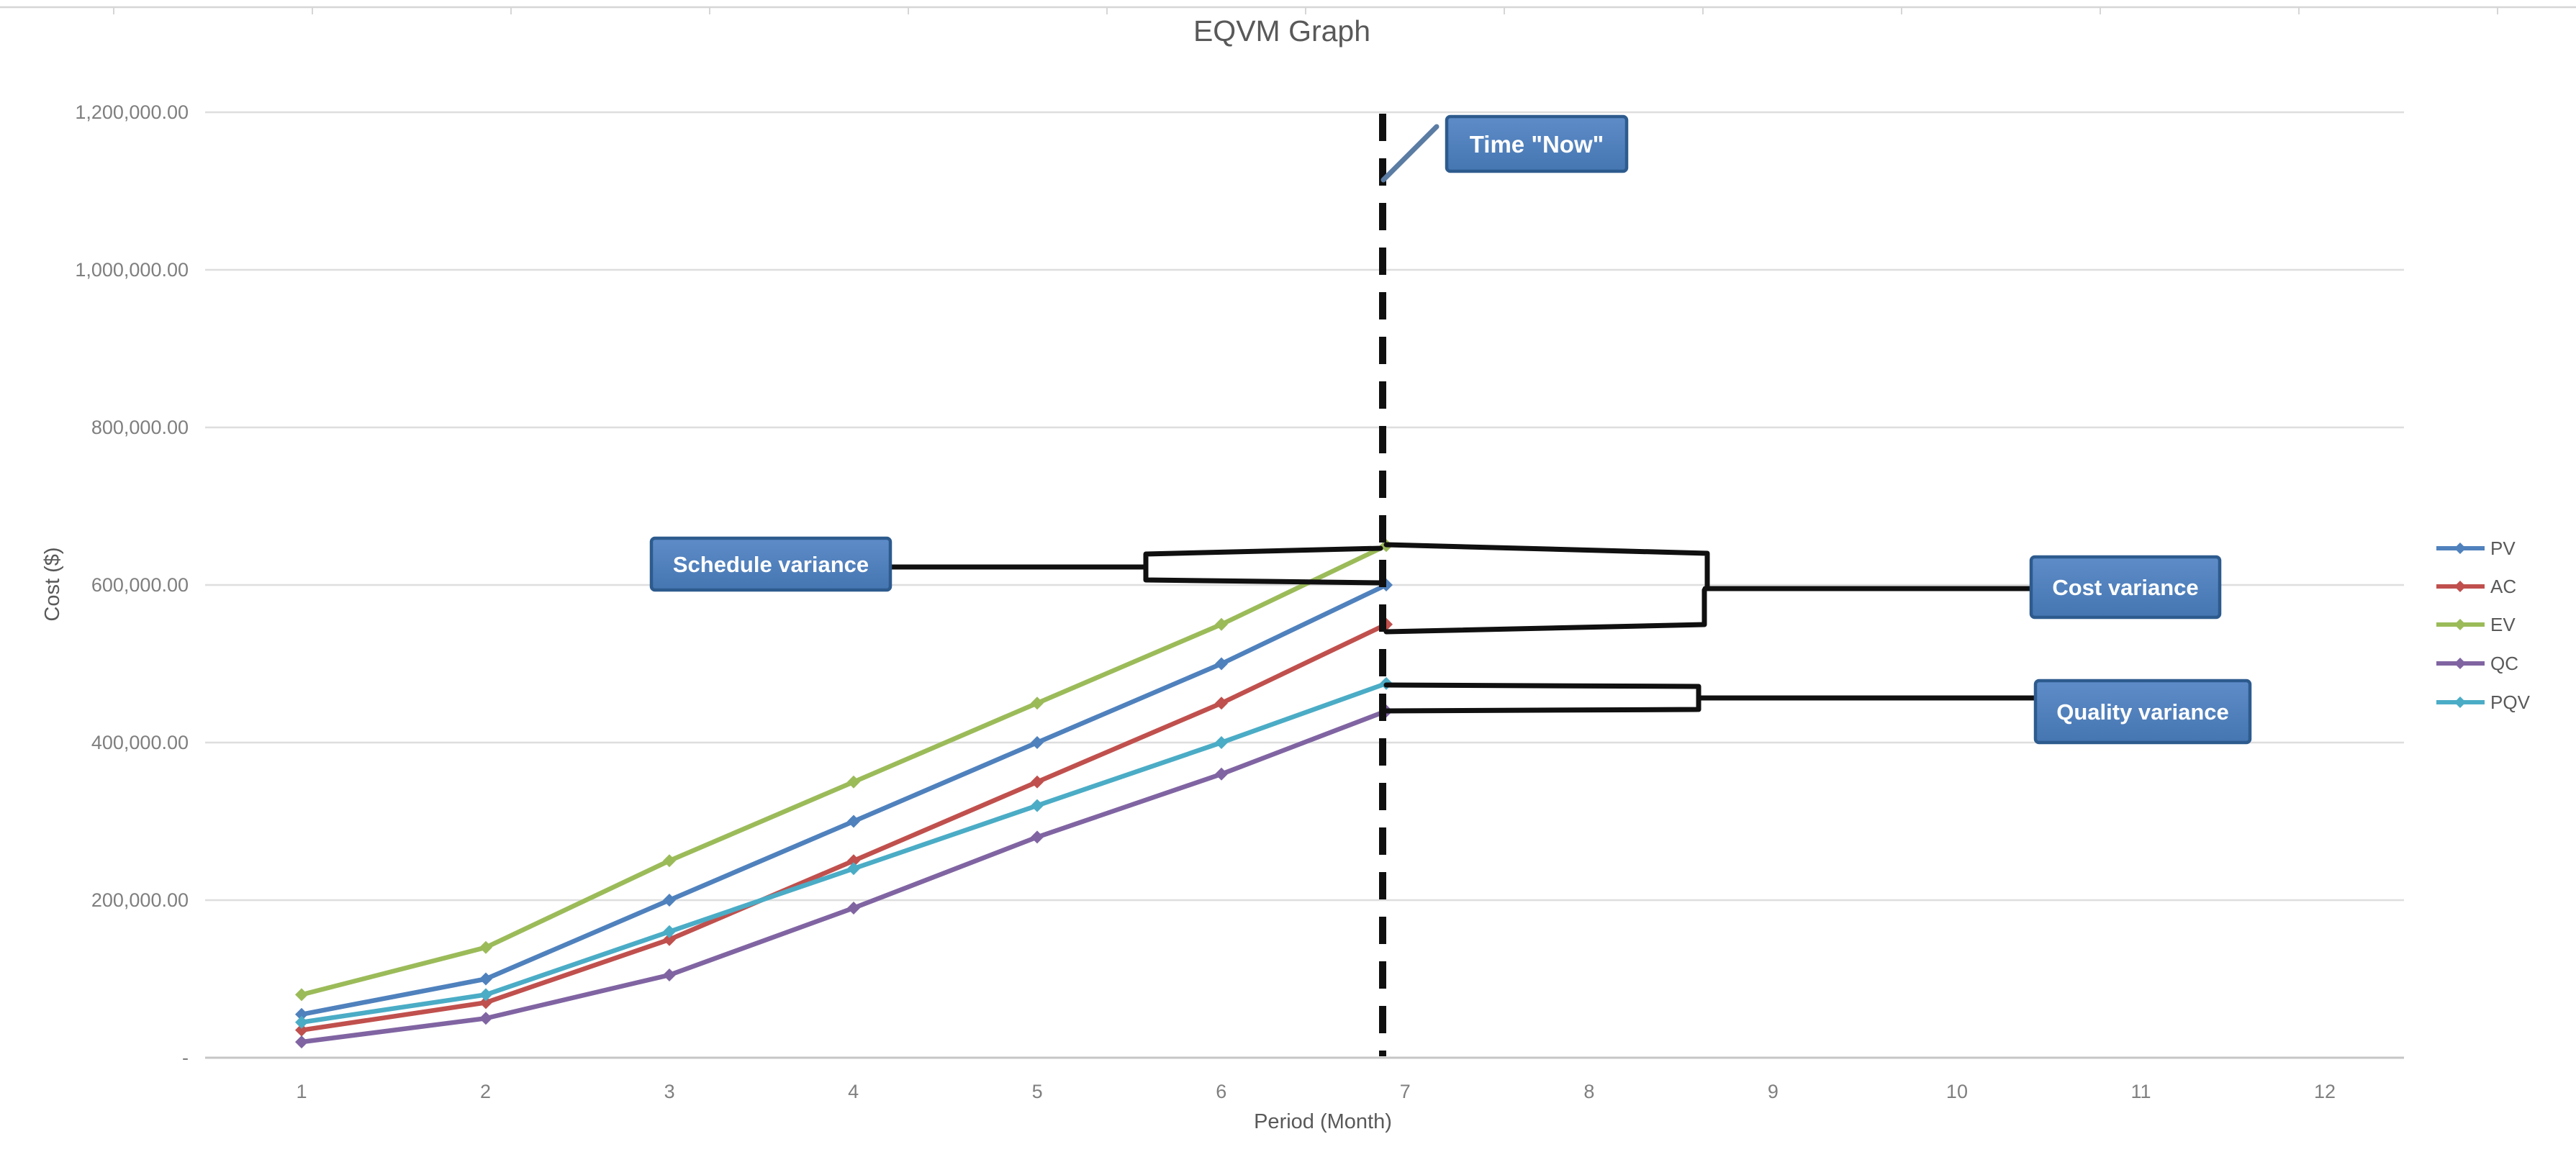 The height and width of the screenshot is (1175, 2576). What do you see at coordinates (2460, 548) in the screenshot?
I see `legend-marker-PV` at bounding box center [2460, 548].